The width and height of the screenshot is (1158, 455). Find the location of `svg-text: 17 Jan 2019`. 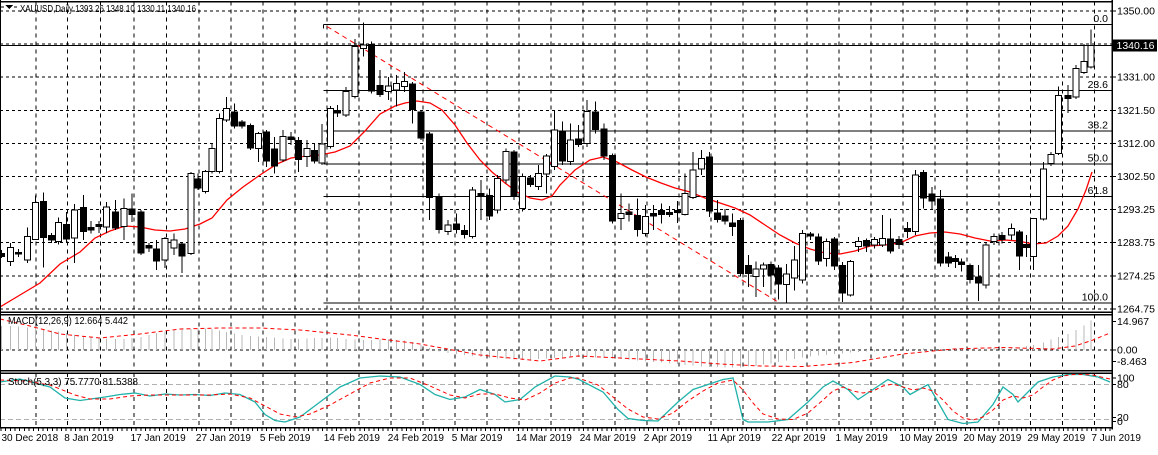

svg-text: 17 Jan 2019 is located at coordinates (158, 438).